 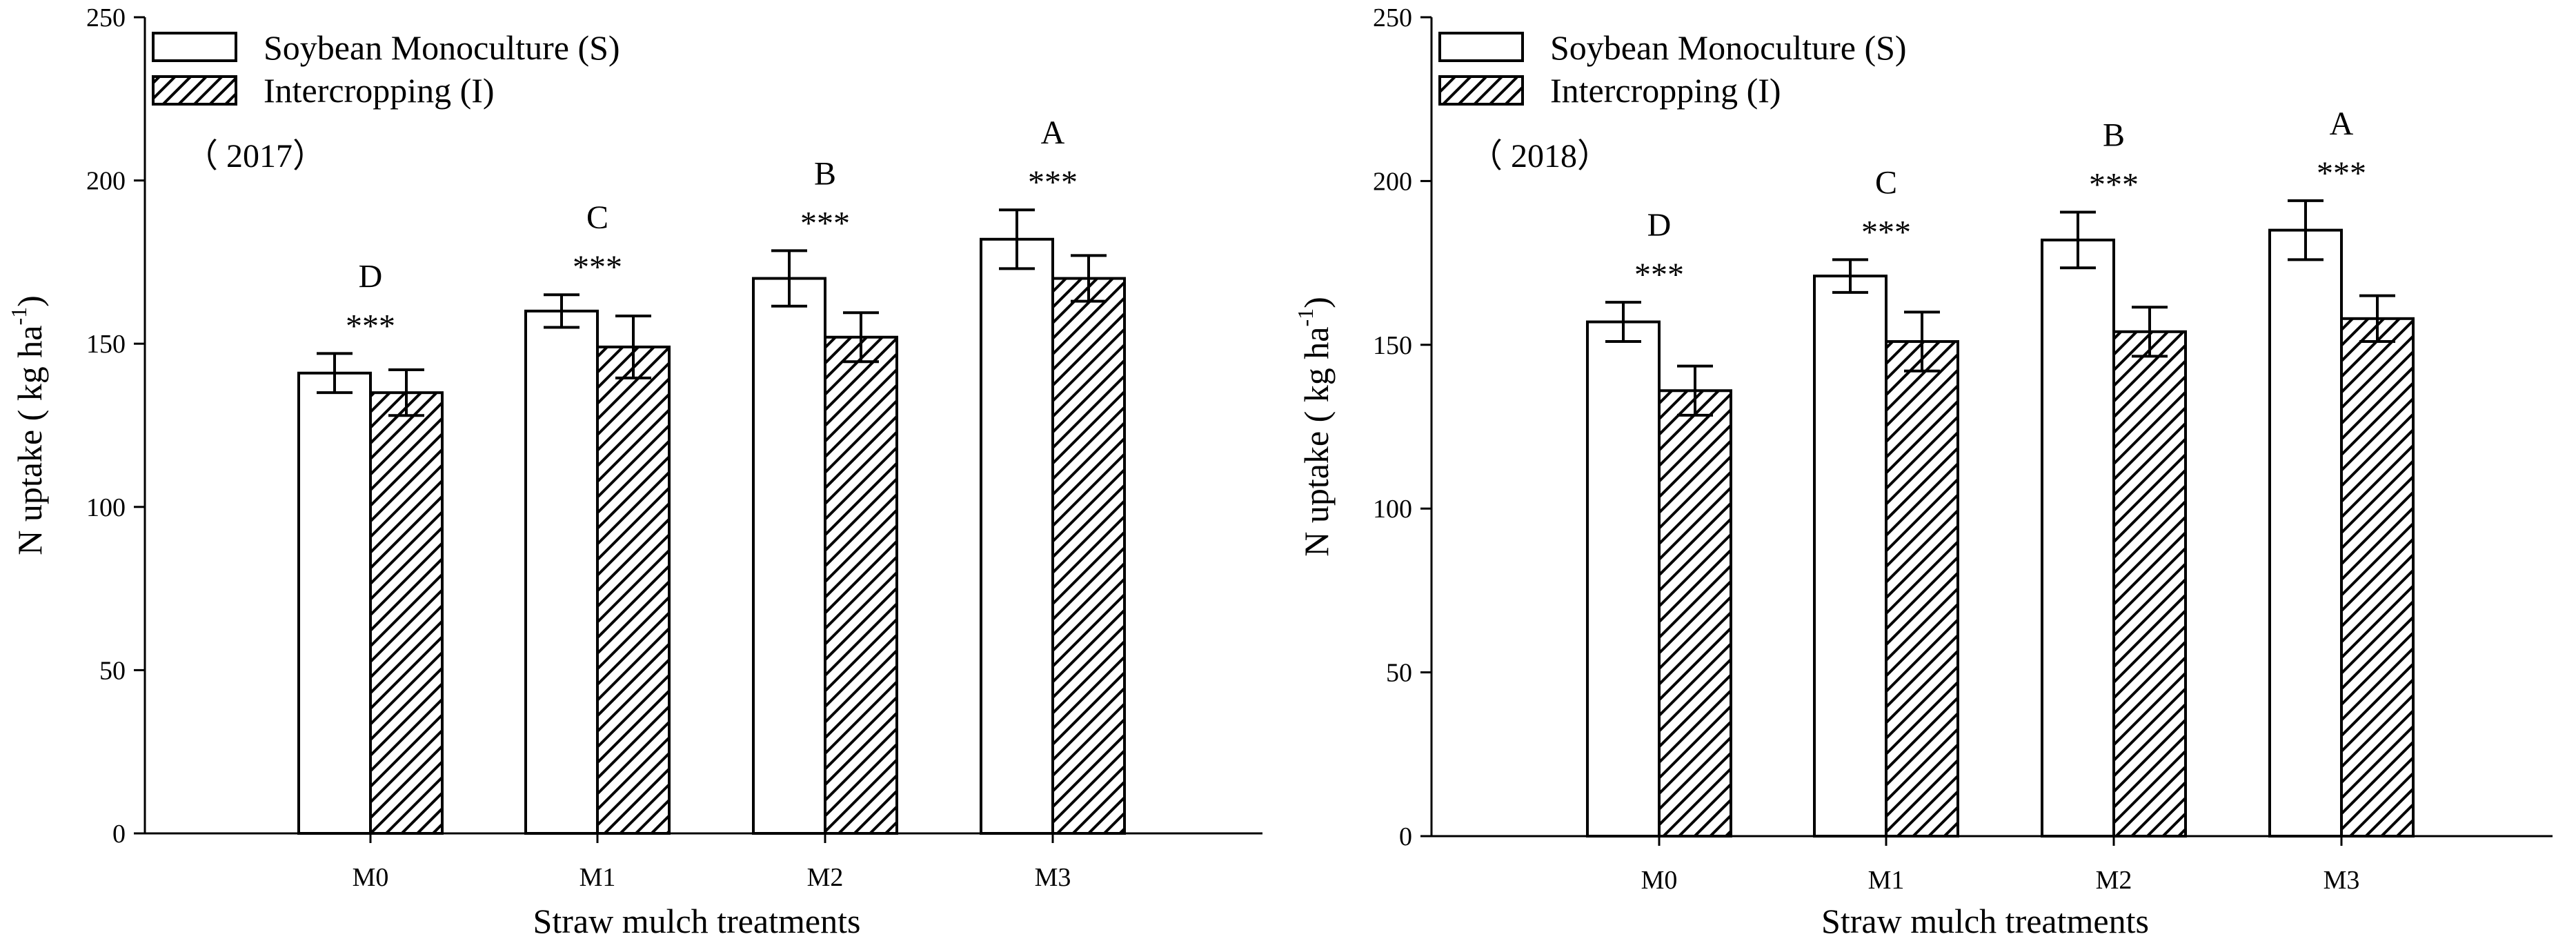 I want to click on error-bar-i-m0, so click(x=1695, y=390).